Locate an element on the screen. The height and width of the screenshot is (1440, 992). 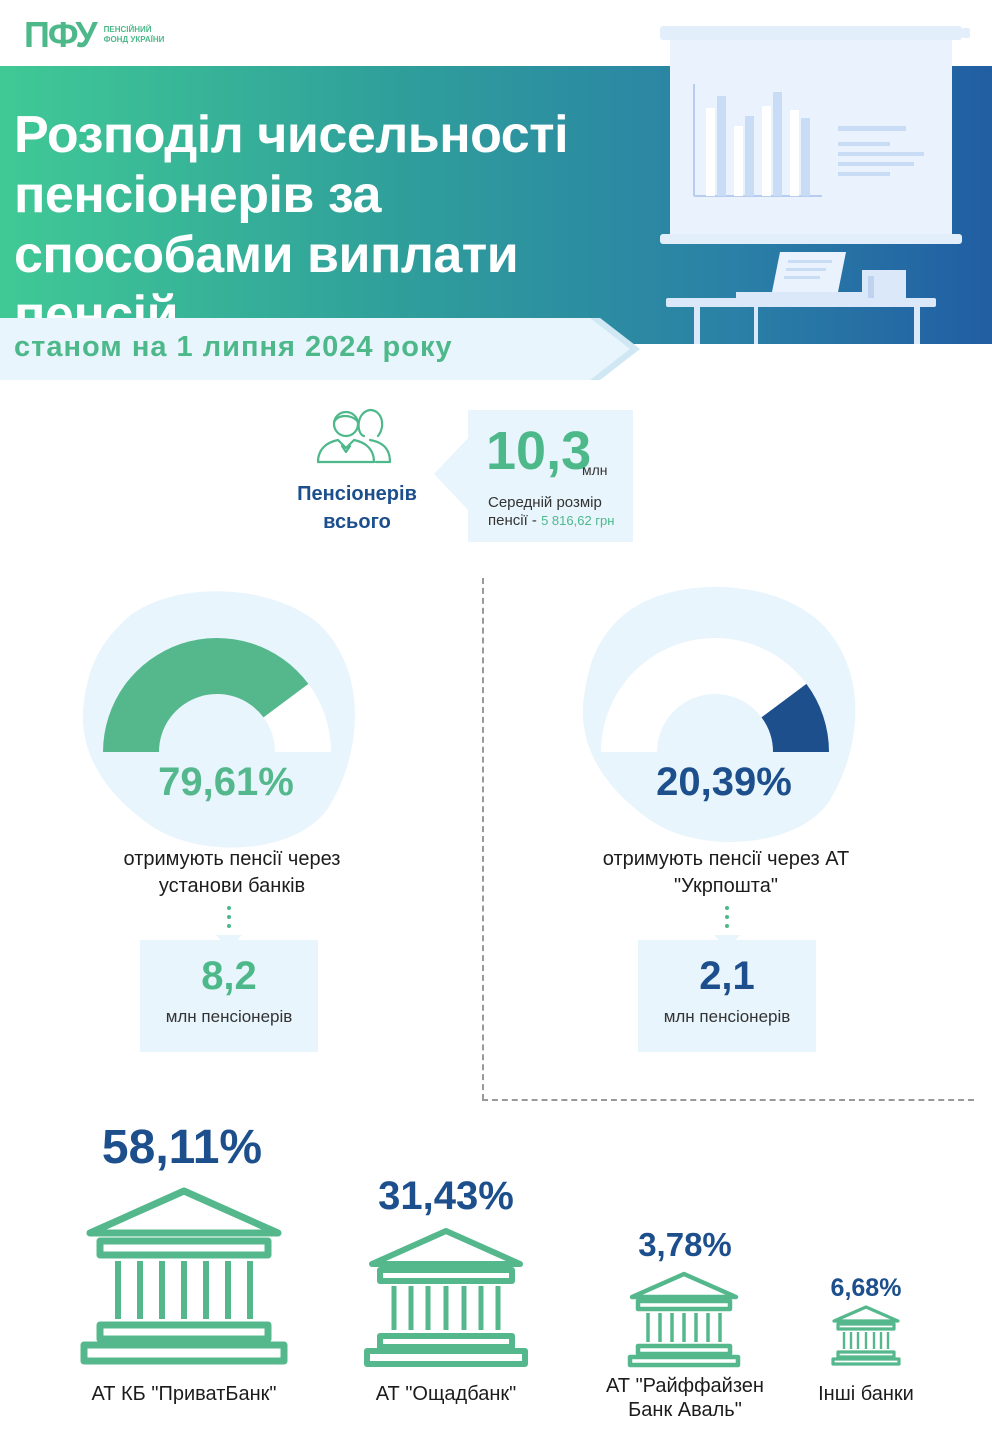
banks-gauge is located at coordinates (217, 695).